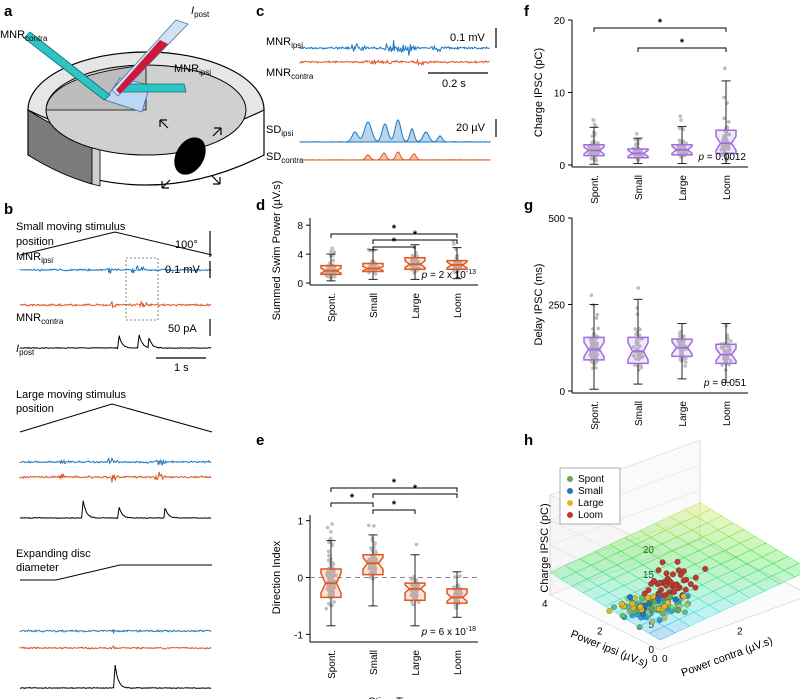 The height and width of the screenshot is (699, 800). What do you see at coordinates (115, 269) in the screenshot?
I see `b-small-ipsi-trace` at bounding box center [115, 269].